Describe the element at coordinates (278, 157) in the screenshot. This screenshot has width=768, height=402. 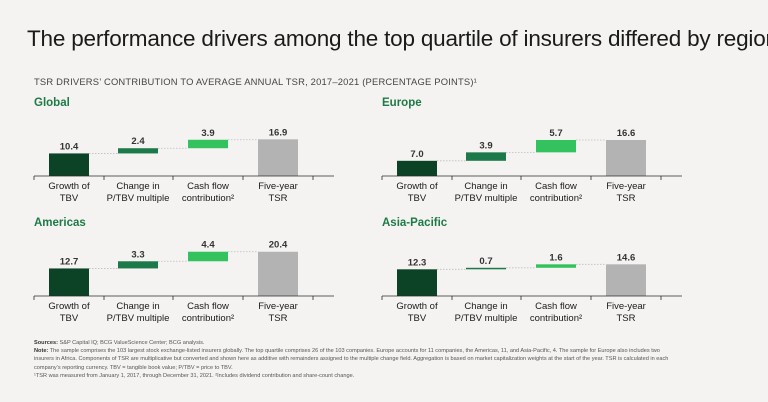
I see `bar-five-year-tsr-global` at that location.